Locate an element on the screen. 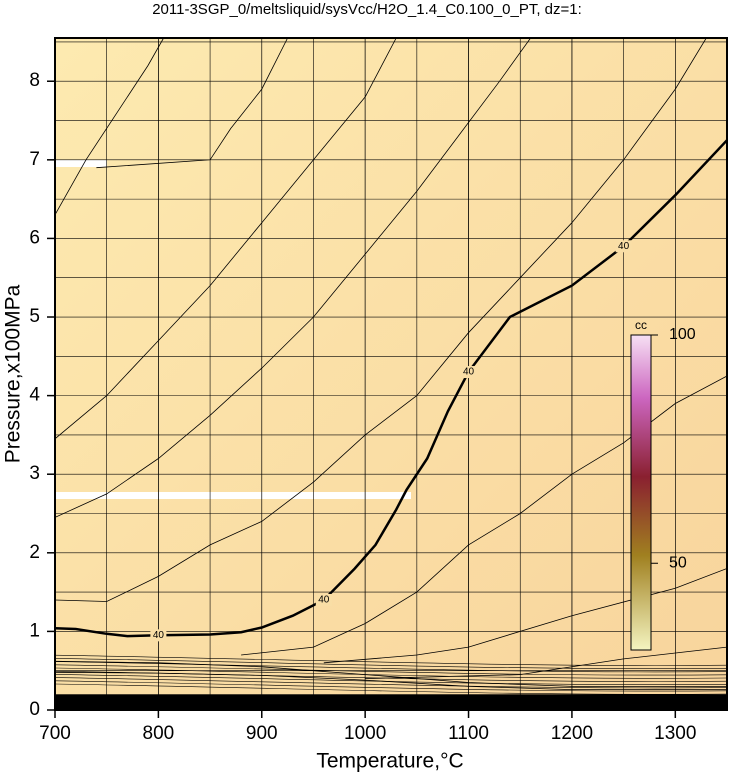 This screenshot has width=734, height=781. y-tick-label: 3 is located at coordinates (34, 473).